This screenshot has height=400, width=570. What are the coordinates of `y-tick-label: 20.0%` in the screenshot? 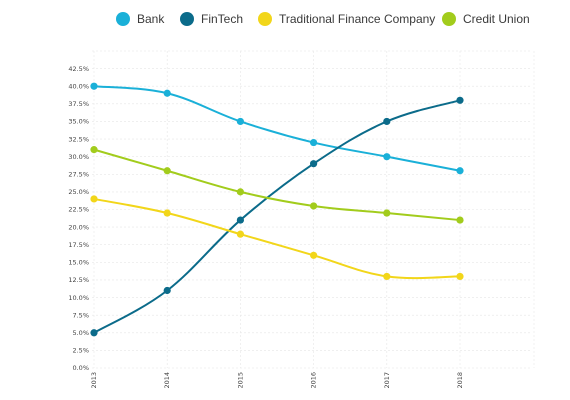 It's located at (78, 227).